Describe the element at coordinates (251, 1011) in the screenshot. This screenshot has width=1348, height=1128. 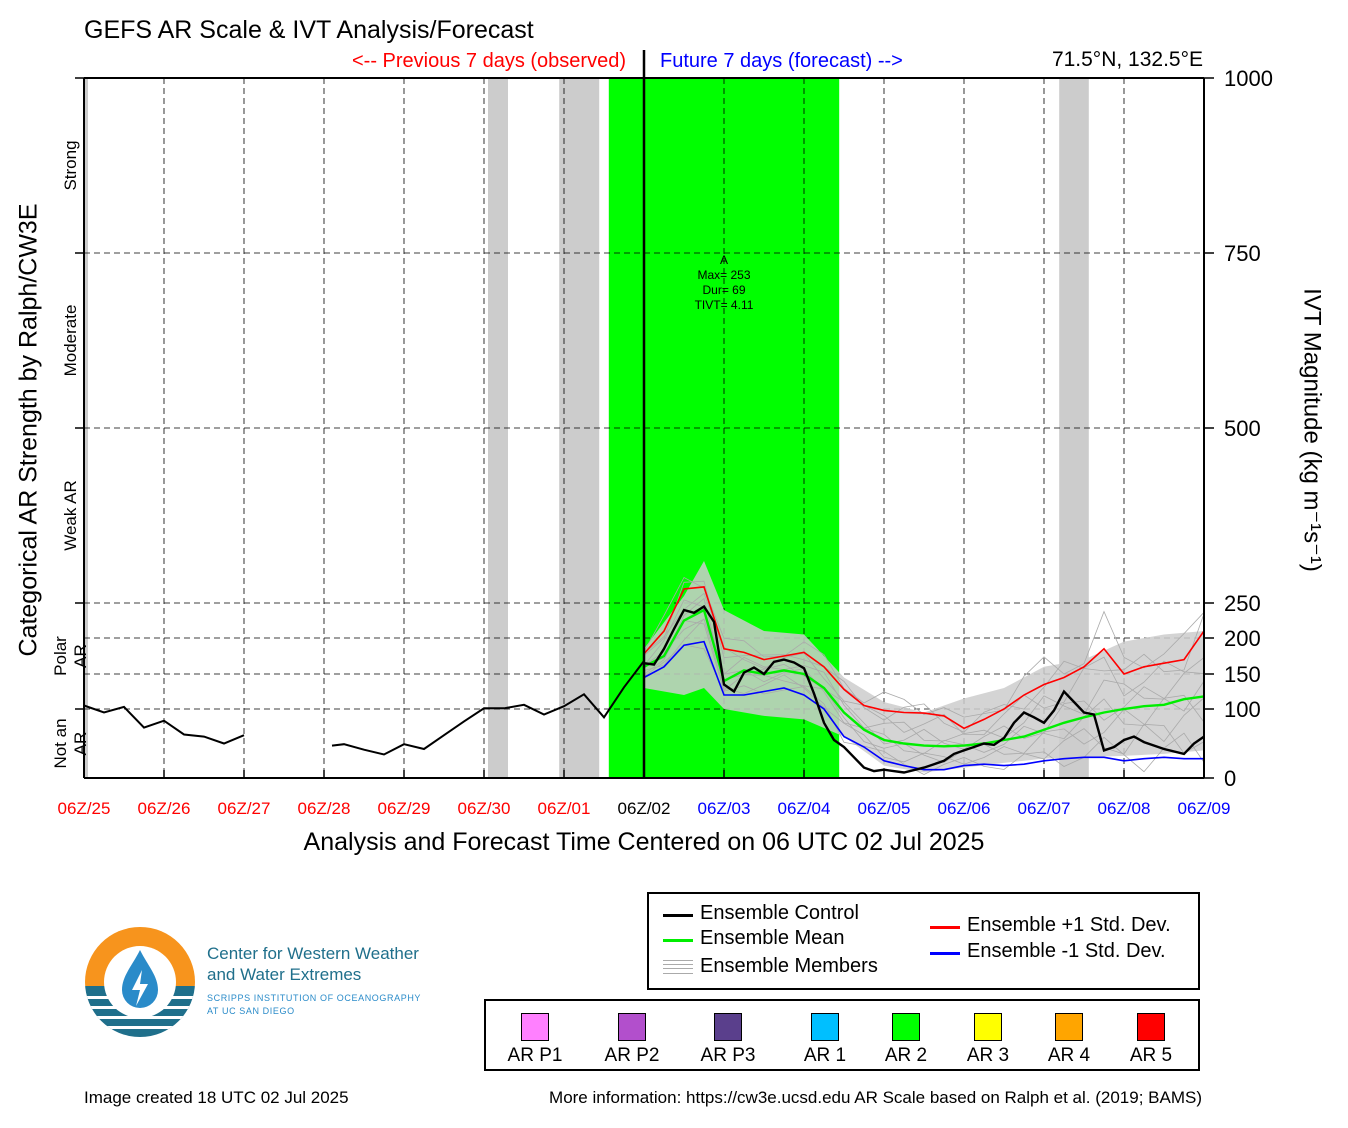
I see `logo-line-4: AT UC SAN DIEGO` at that location.